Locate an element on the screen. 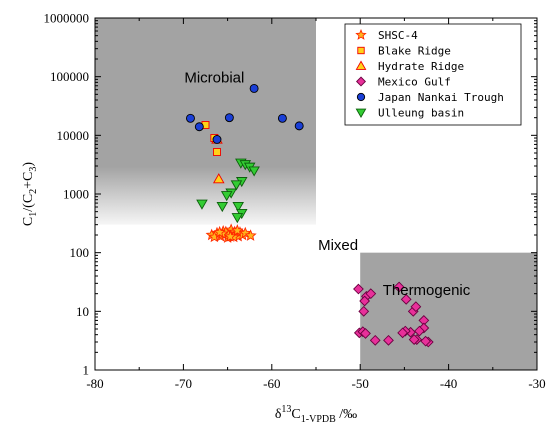  y-axis-title-plus: +C is located at coordinates (28, 180).